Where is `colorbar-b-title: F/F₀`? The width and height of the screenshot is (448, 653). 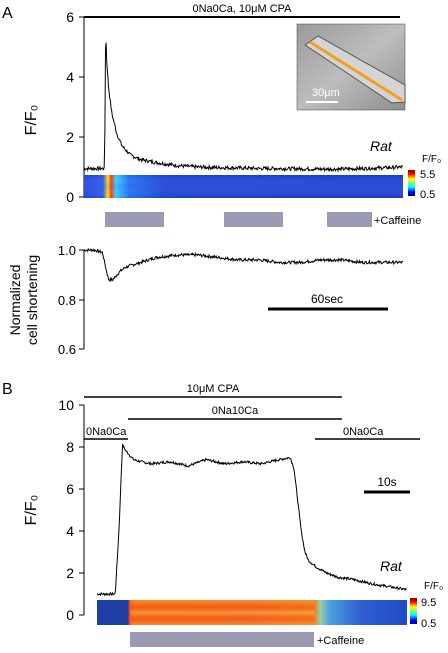 colorbar-b-title: F/F₀ is located at coordinates (433, 586).